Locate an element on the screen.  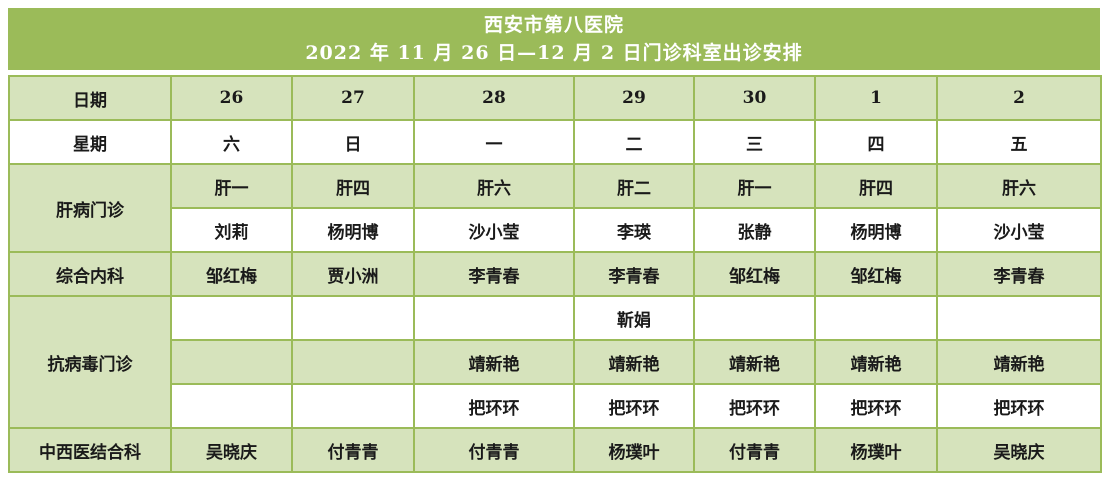
liver-clinic-doctor-row: 刘莉 杨明博 沙小莹 李瑛 张静 杨明博 沙小莹 is located at coordinates (555, 230).